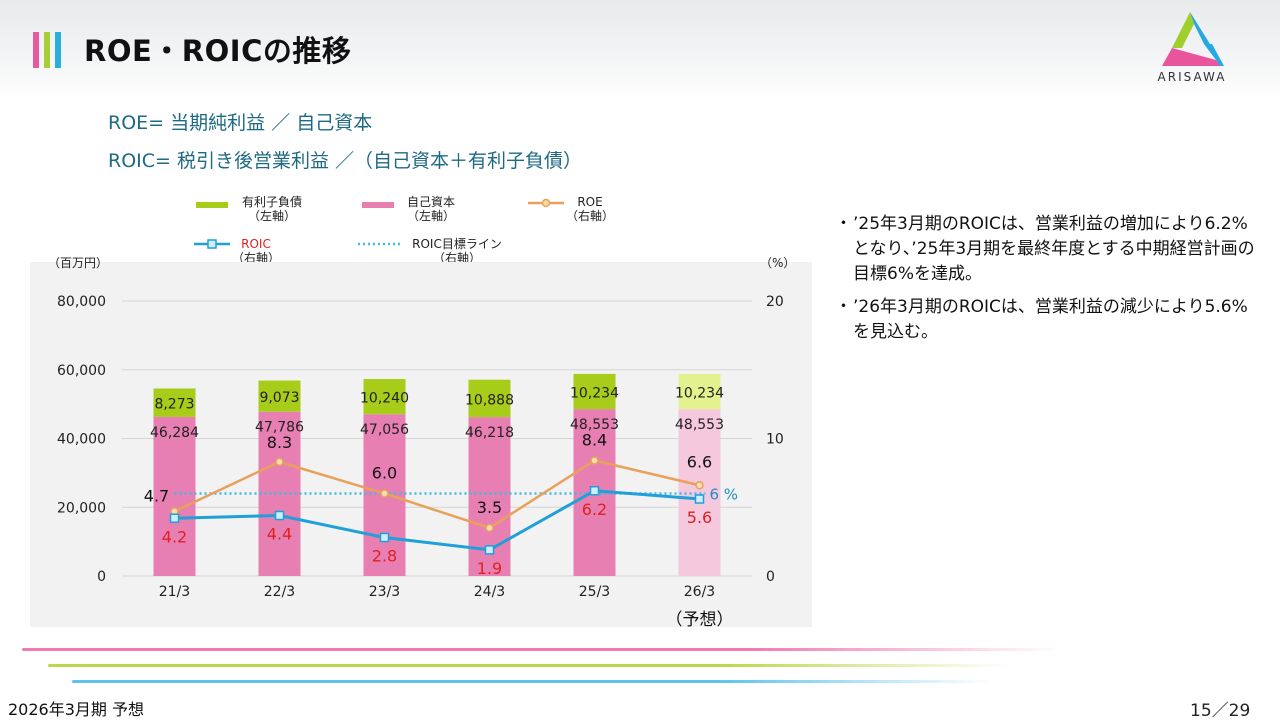  I want to click on legend-equity: 自己資本 （左軸）, so click(431, 209).